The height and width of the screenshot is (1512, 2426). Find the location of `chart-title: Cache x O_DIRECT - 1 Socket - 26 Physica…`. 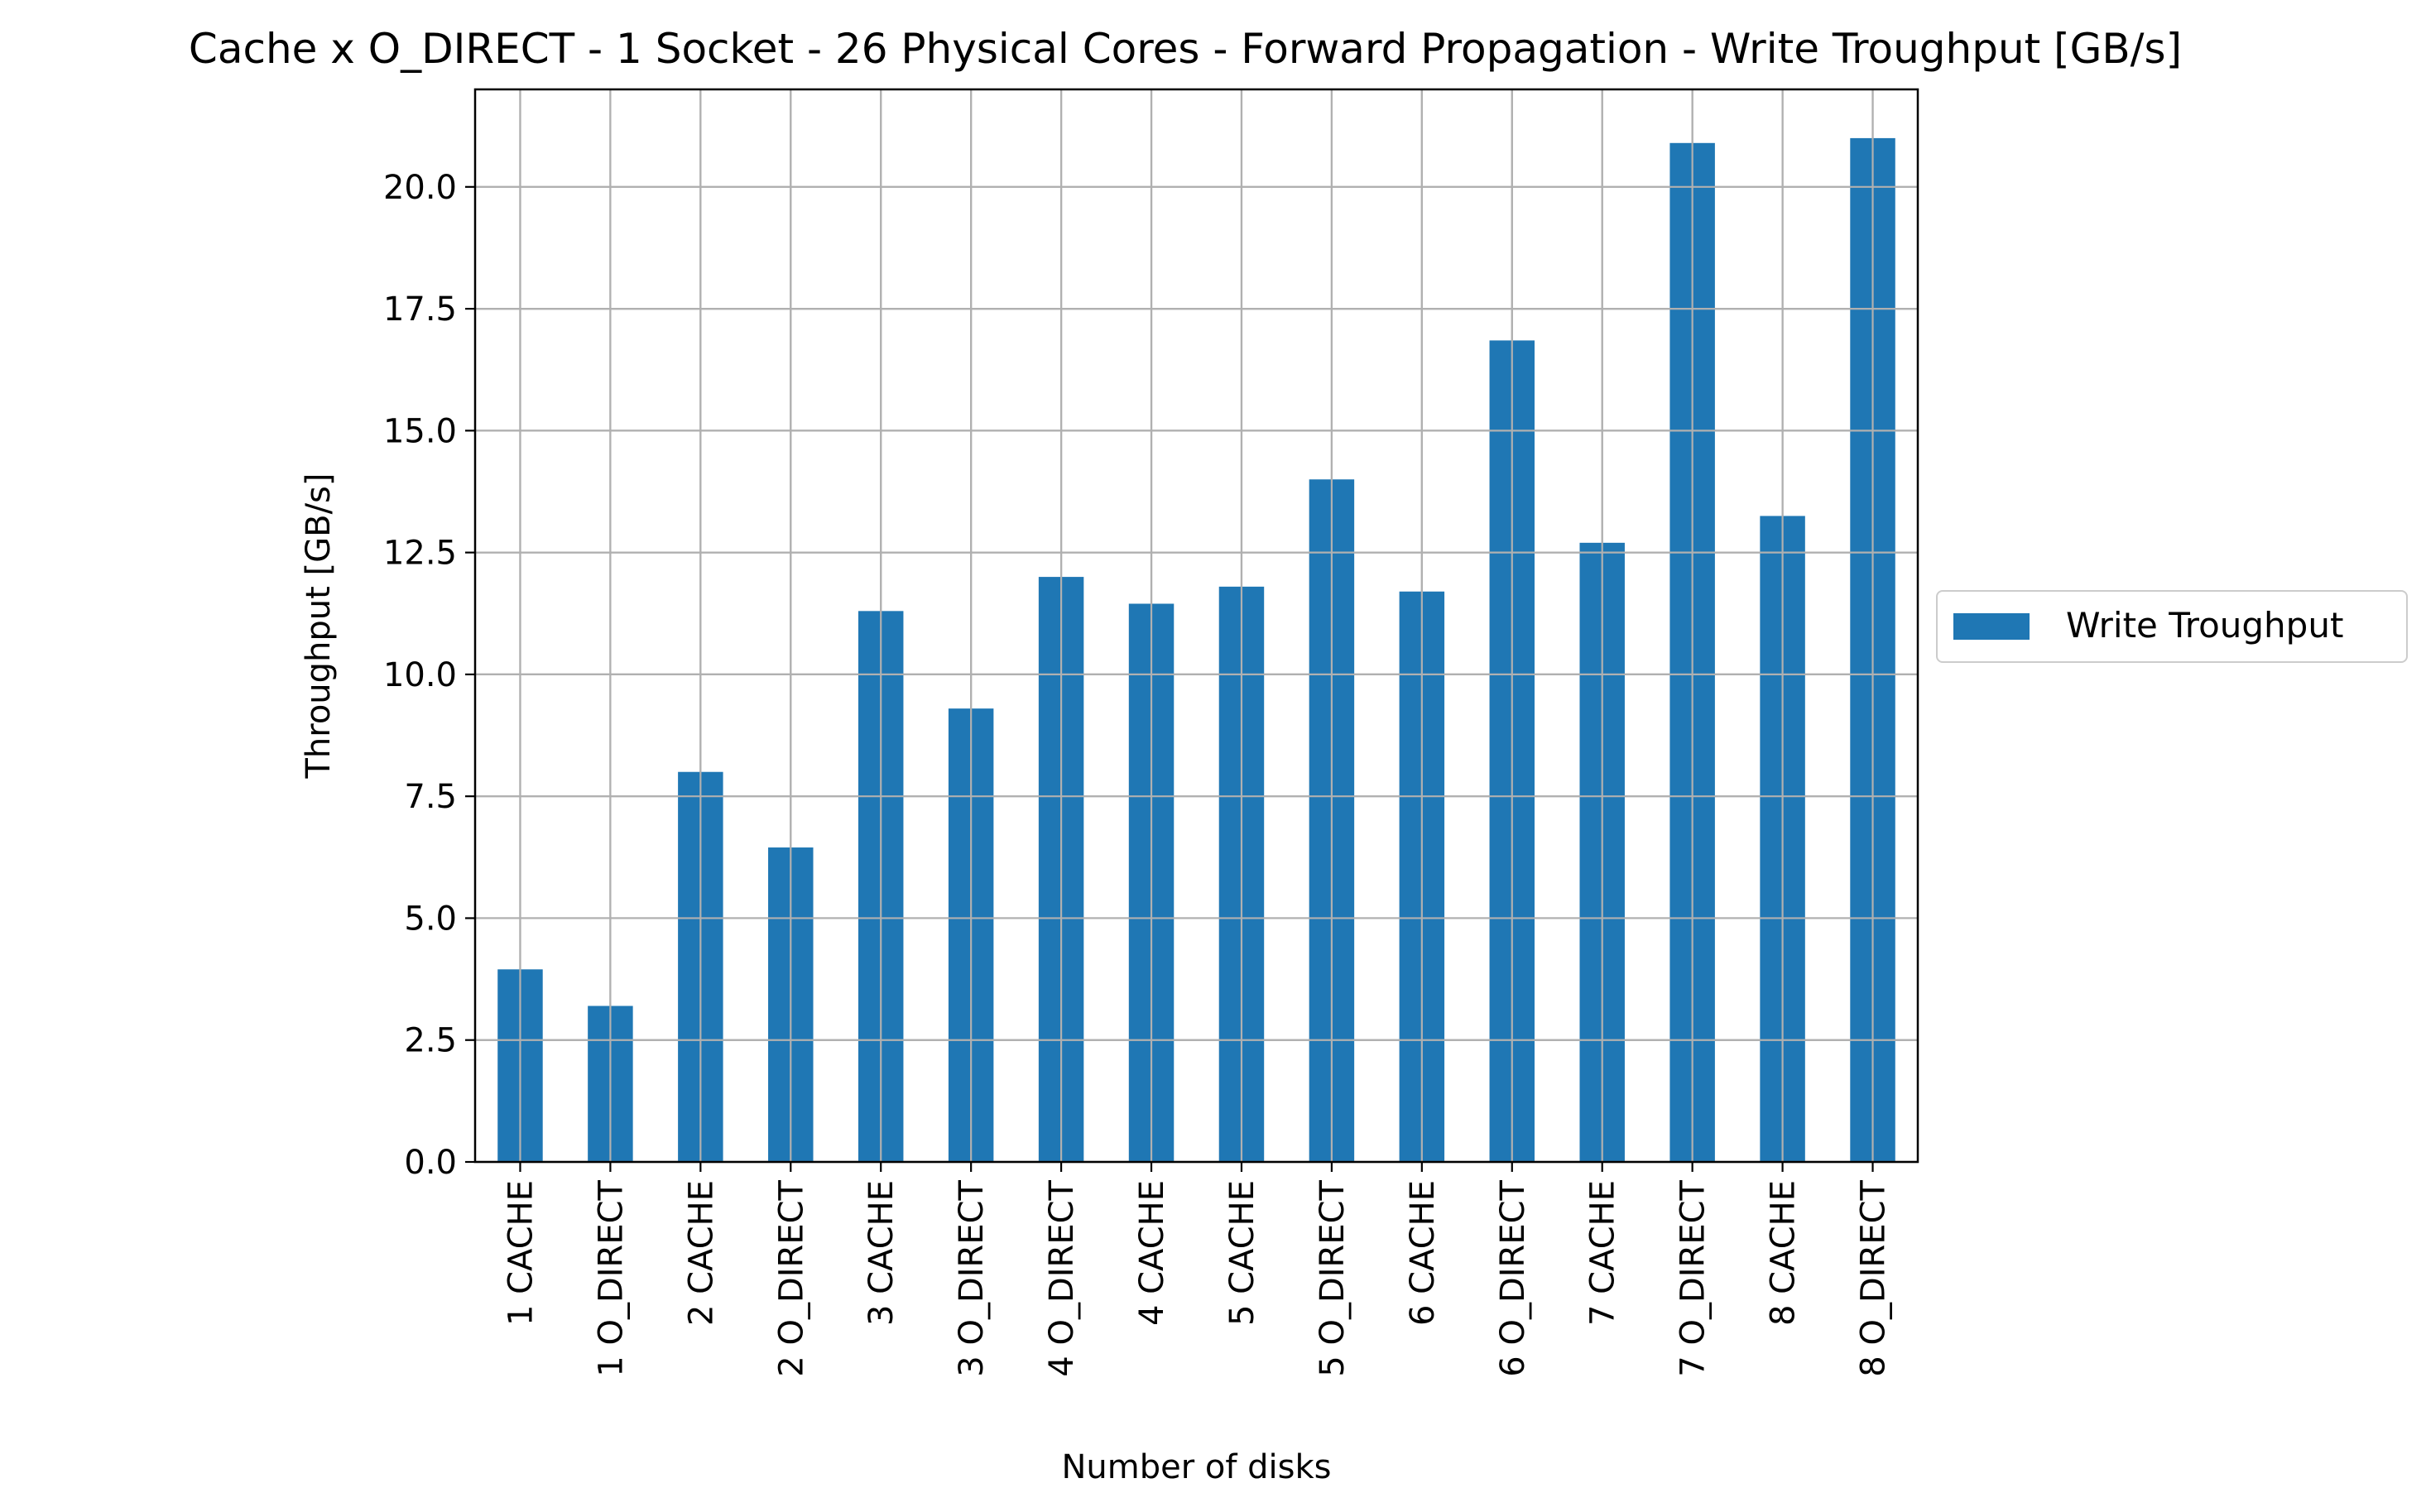

chart-title: Cache x O_DIRECT - 1 Socket - 26 Physica… is located at coordinates (1185, 49).